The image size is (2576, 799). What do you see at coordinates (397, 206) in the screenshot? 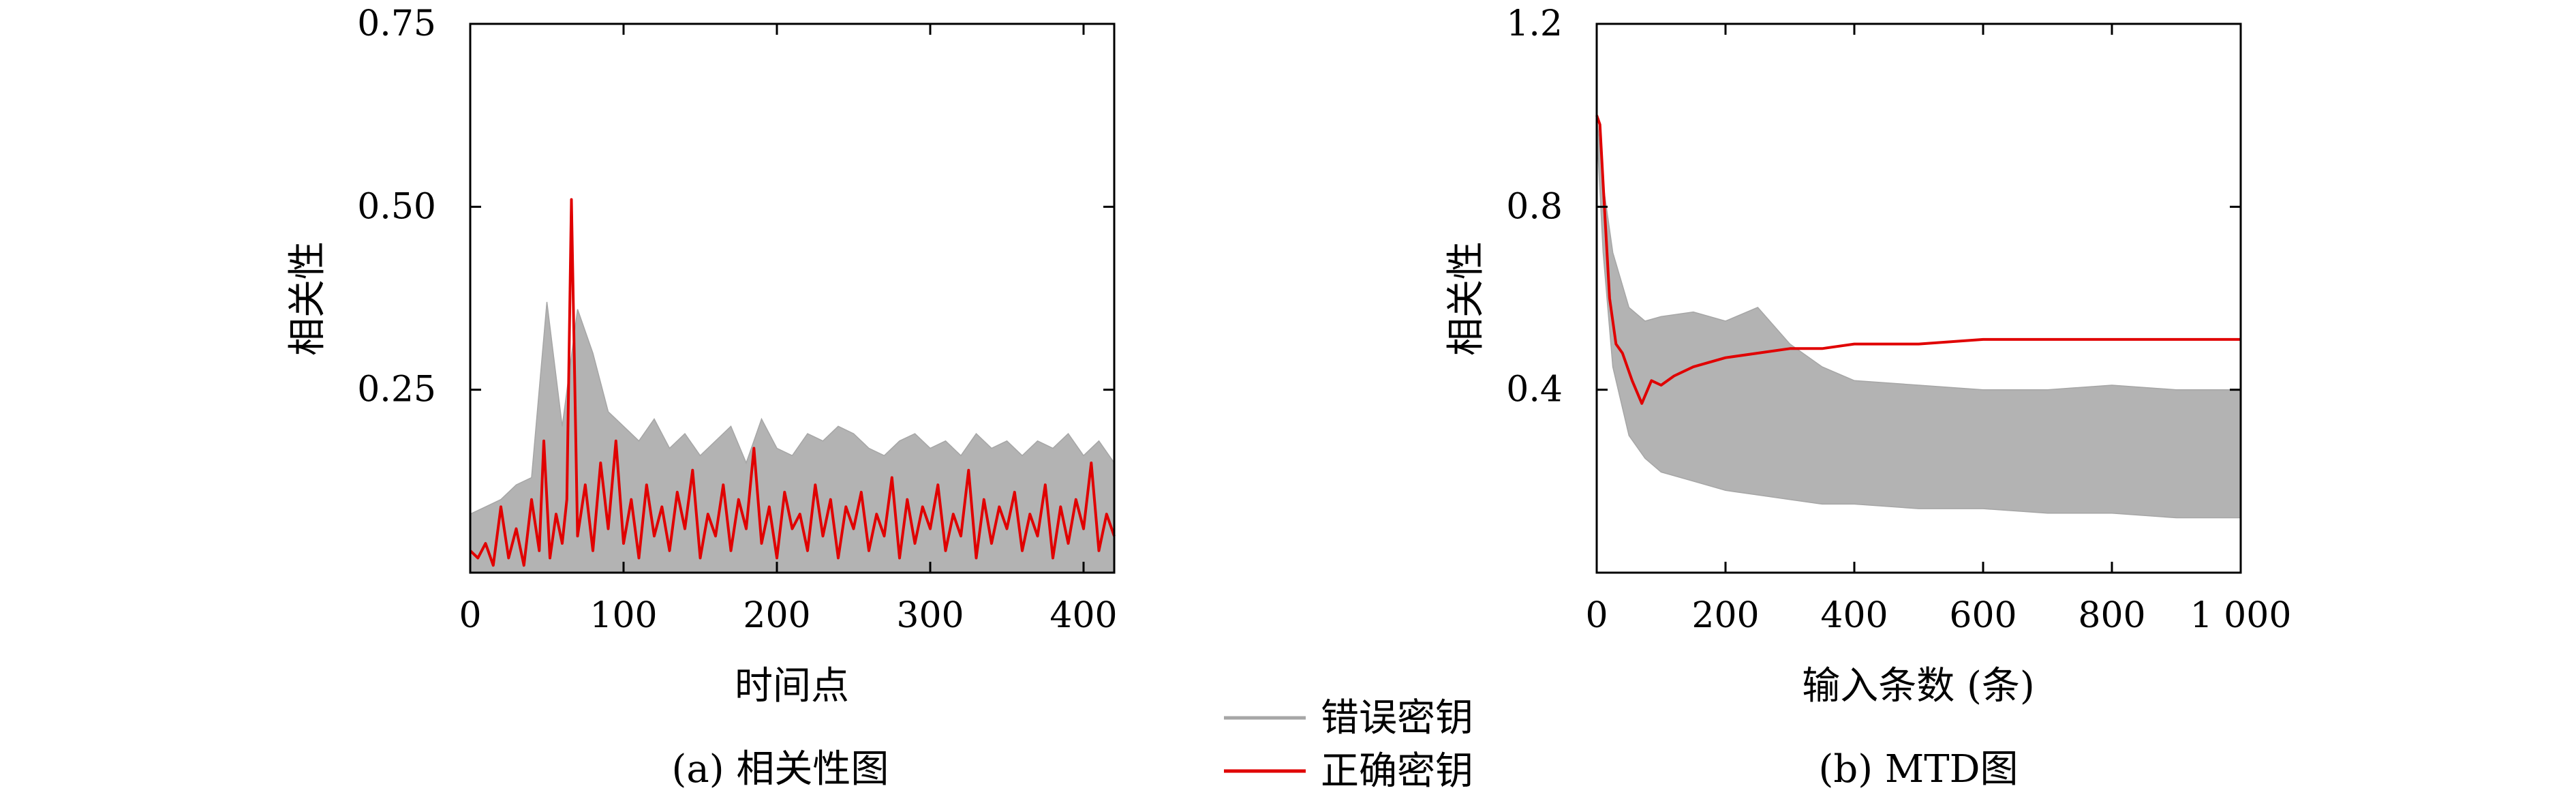
I see `y-tick-label: 0.50` at bounding box center [397, 206].